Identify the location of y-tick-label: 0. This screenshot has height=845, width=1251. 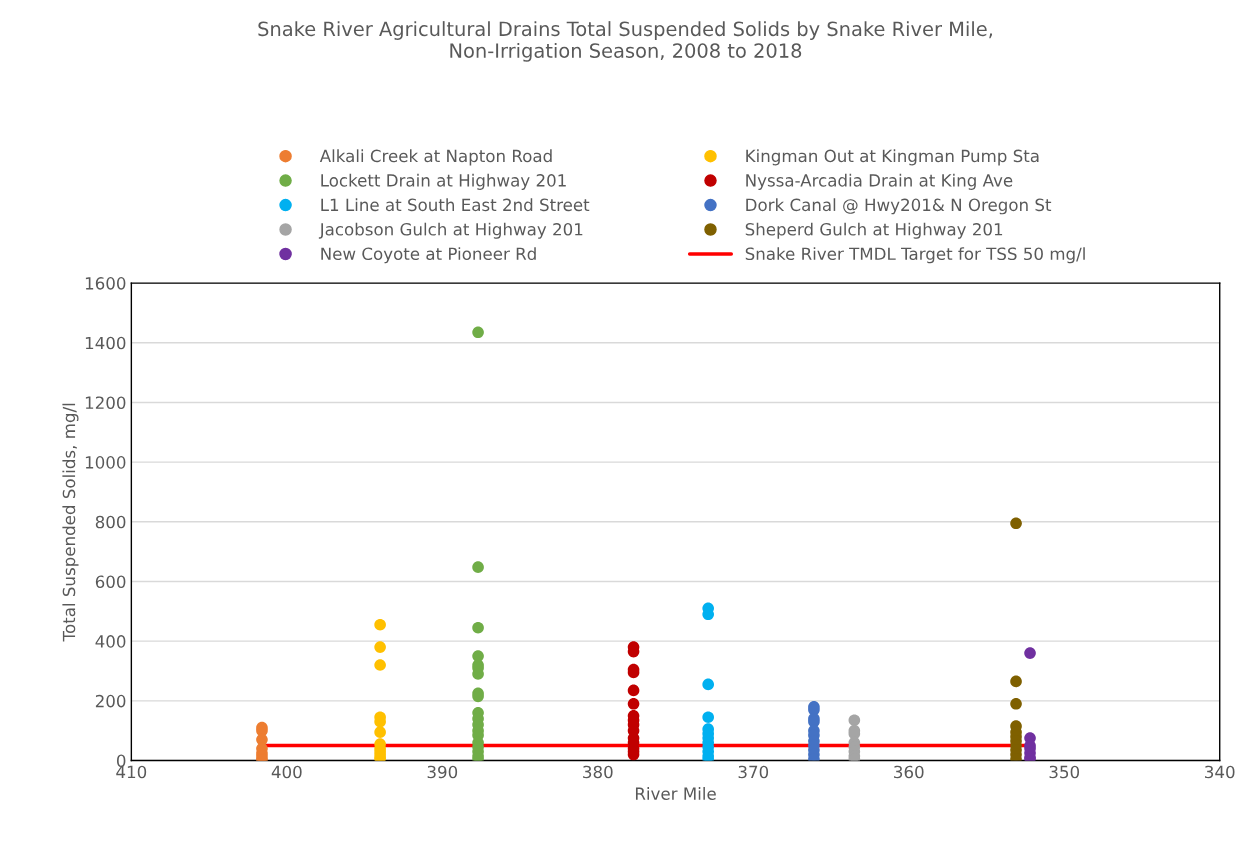
(121, 761).